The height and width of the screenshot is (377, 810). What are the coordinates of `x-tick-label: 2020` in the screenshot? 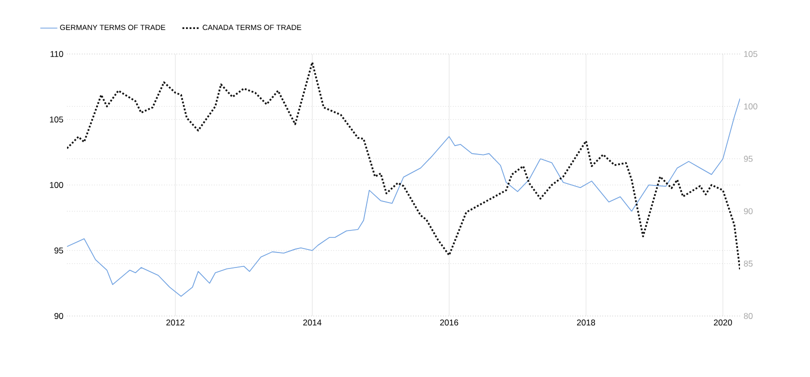 It's located at (723, 323).